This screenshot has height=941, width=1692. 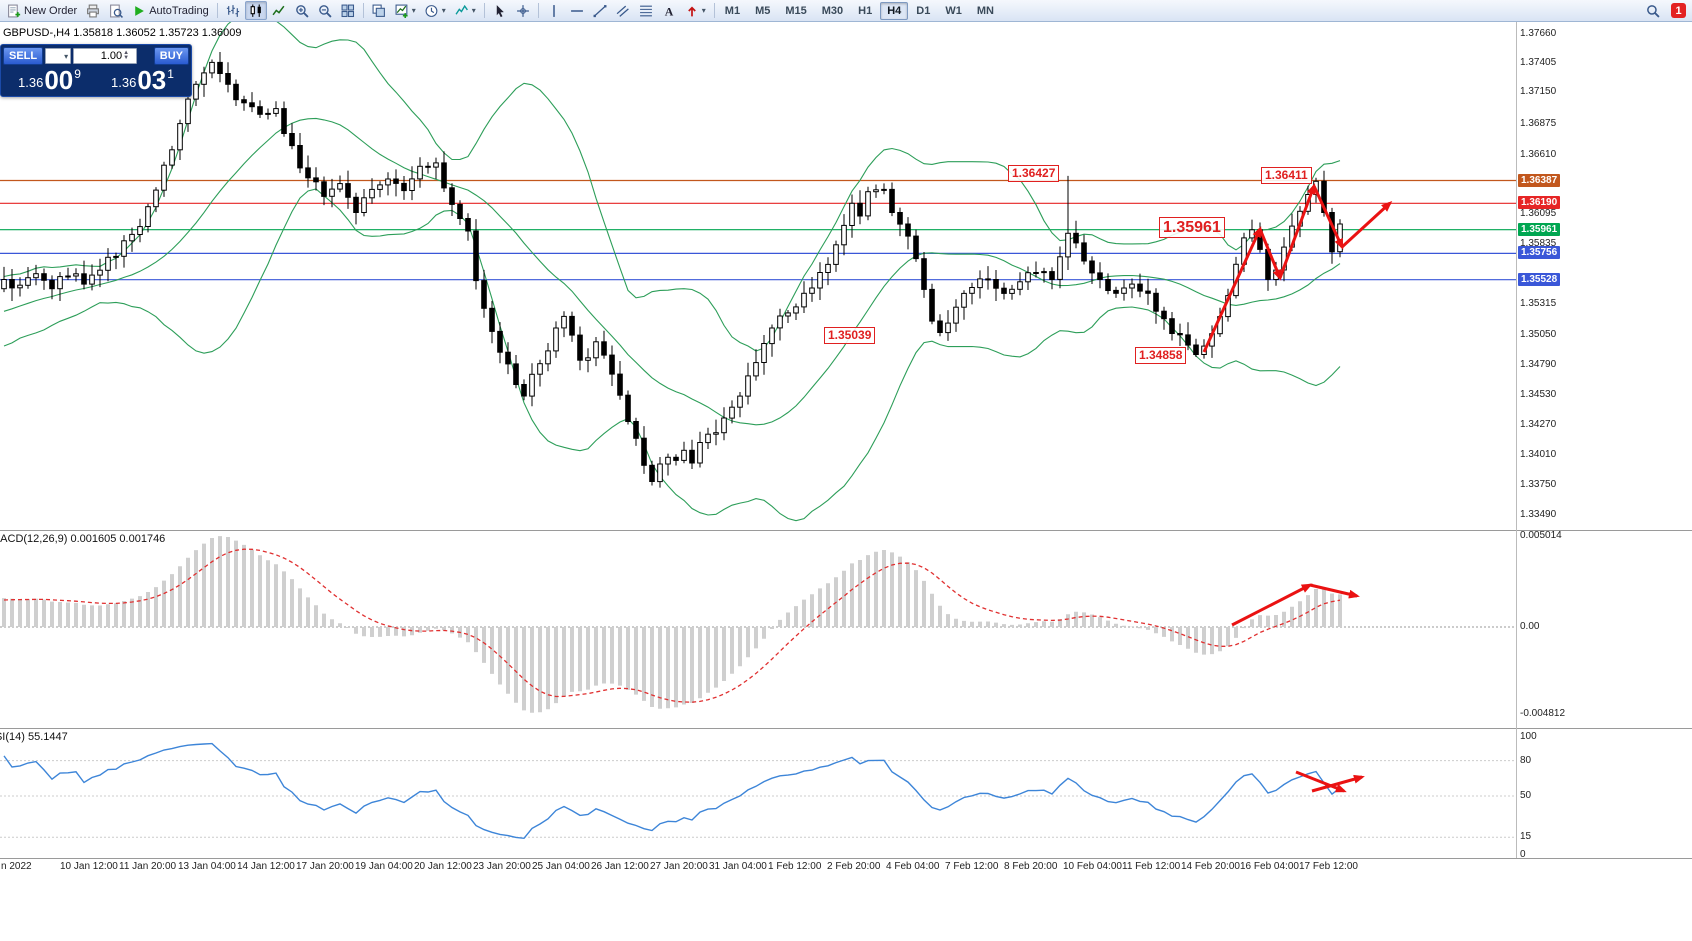 What do you see at coordinates (600, 10) in the screenshot?
I see `trendline-button` at bounding box center [600, 10].